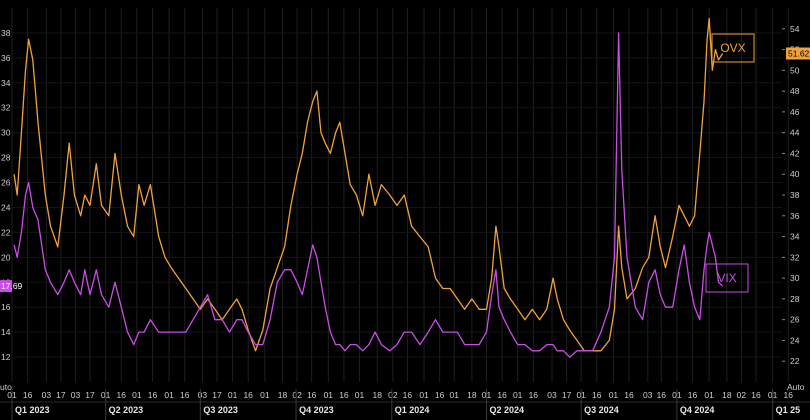  Describe the element at coordinates (795, 174) in the screenshot. I see `right-tick-label: 40` at that location.